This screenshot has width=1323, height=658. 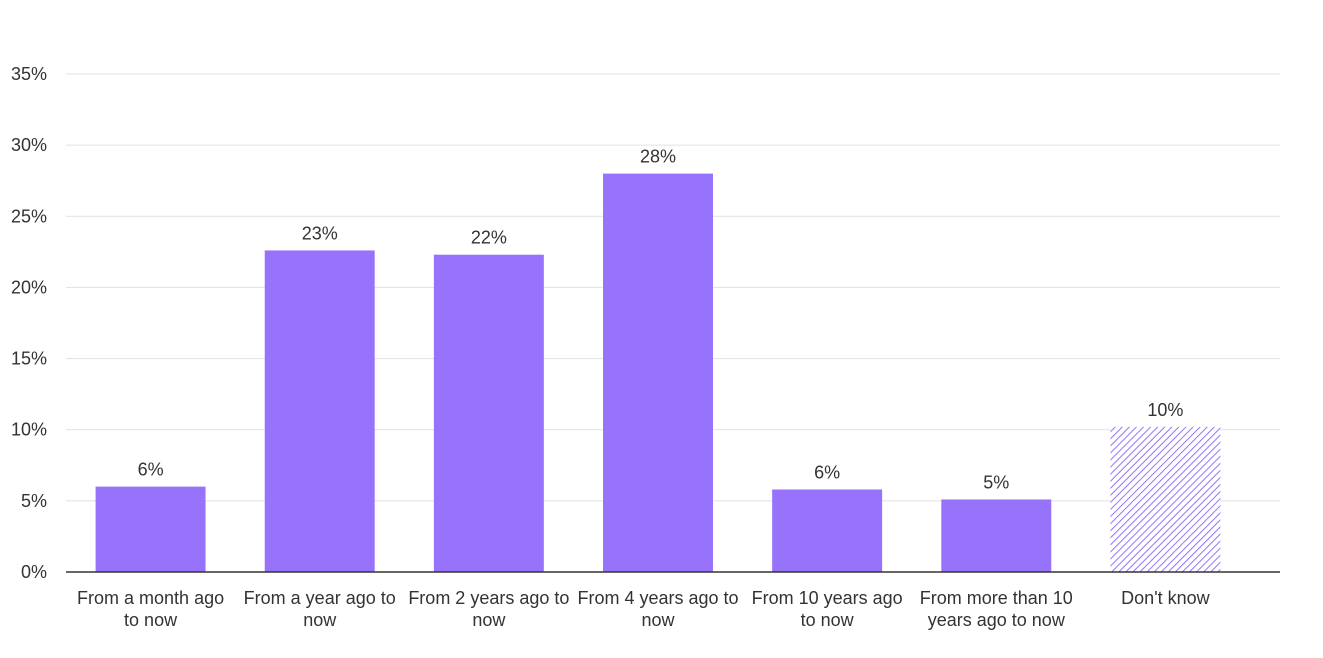 I want to click on data-label: 28%, so click(x=658, y=157).